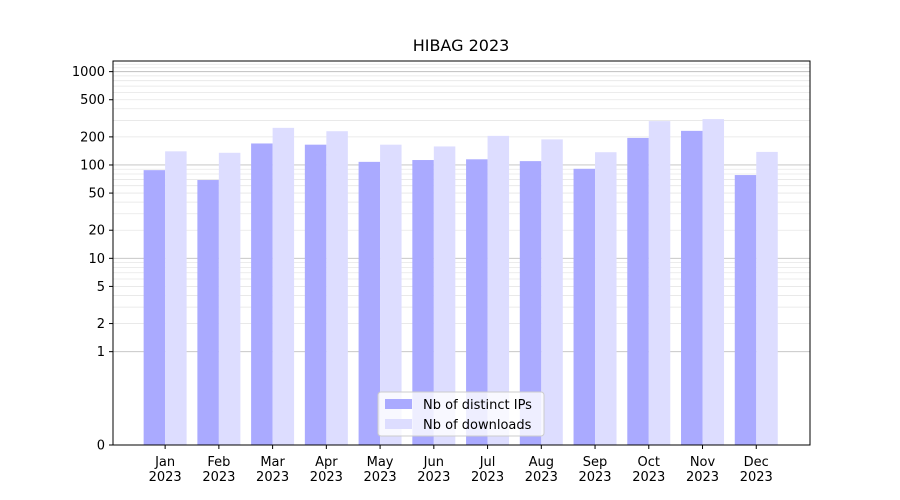  I want to click on legend-label: Nb of downloads, so click(477, 425).